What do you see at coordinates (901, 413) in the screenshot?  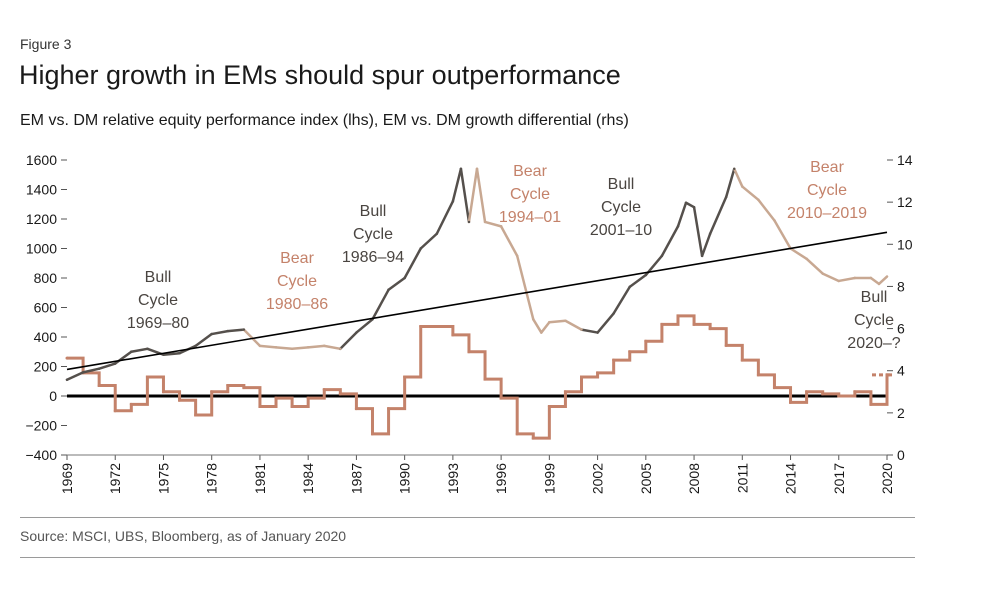 I see `y-right-tick-label: 2` at bounding box center [901, 413].